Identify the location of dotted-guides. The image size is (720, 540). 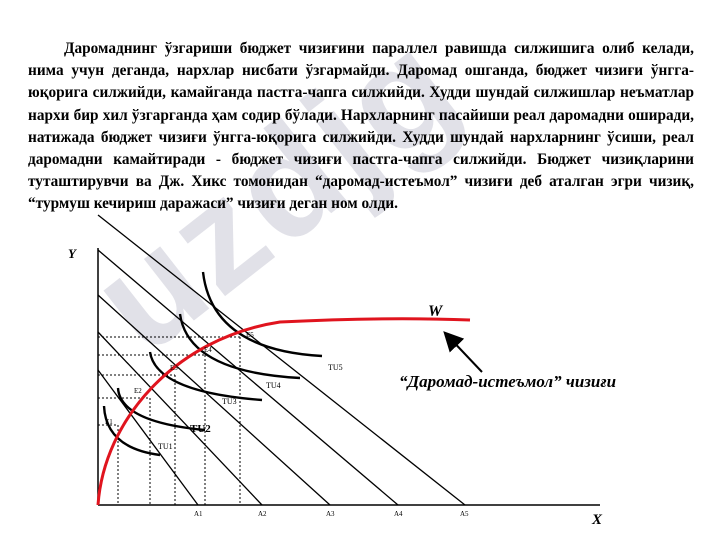
(169, 420).